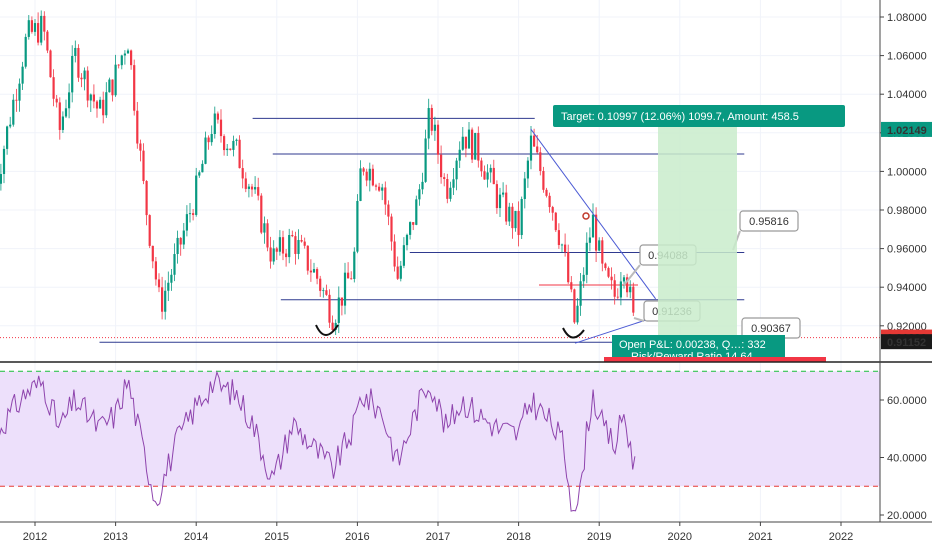 This screenshot has width=932, height=550. I want to click on x-tick-label: 2022, so click(841, 537).